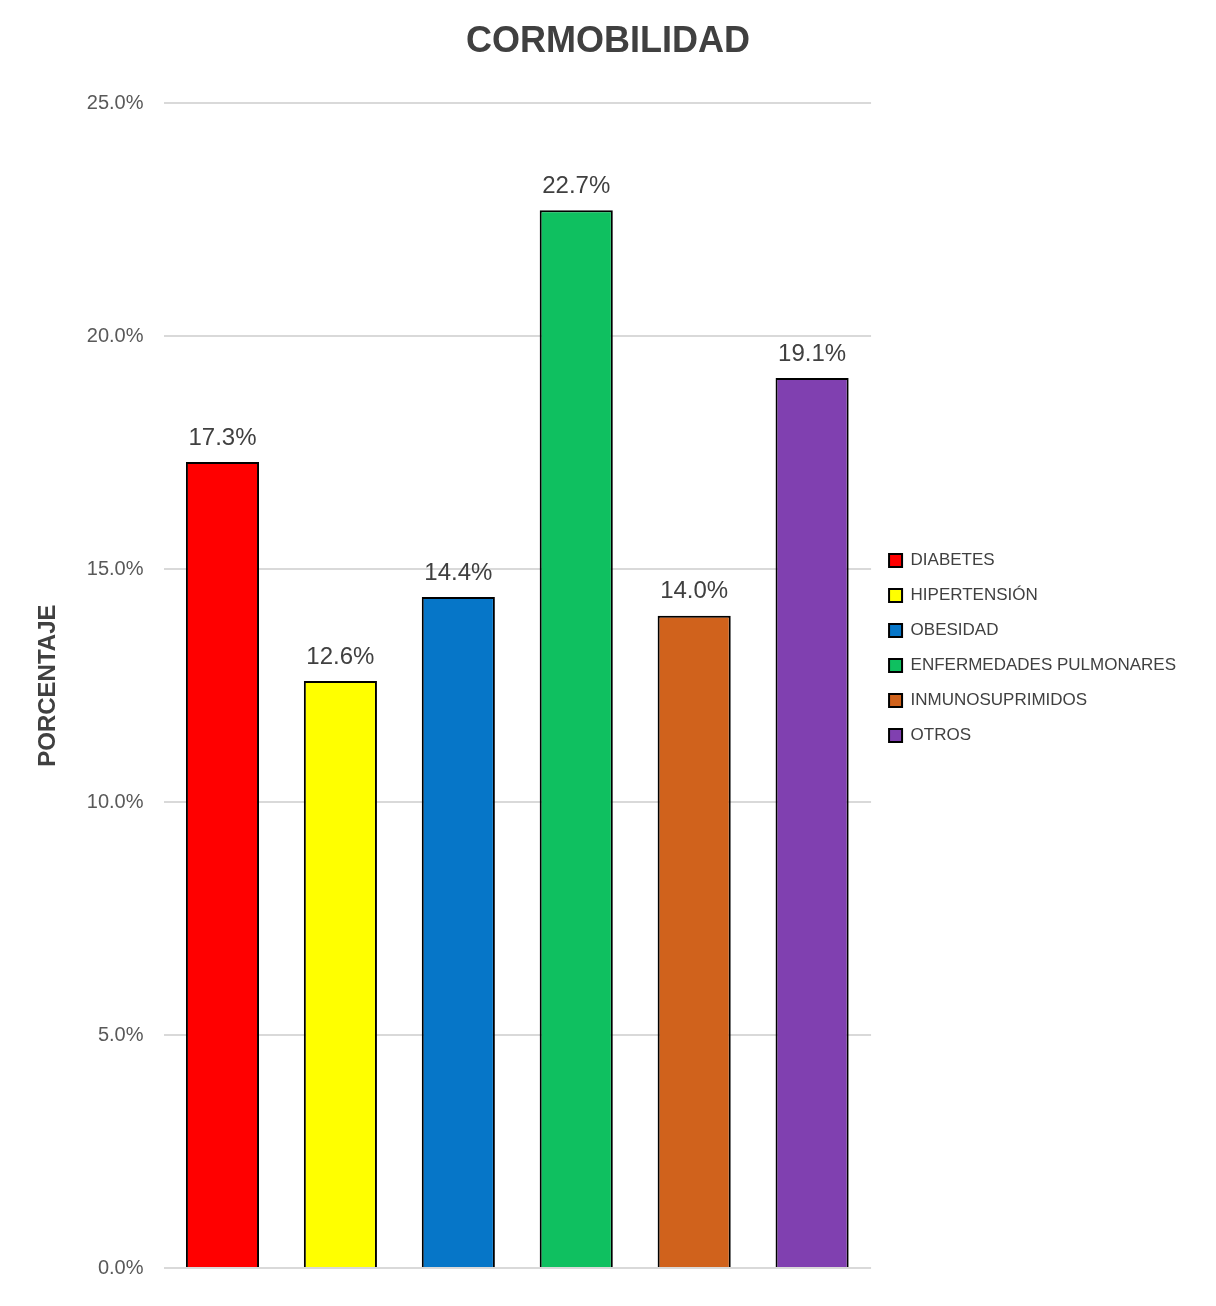 This screenshot has width=1216, height=1306. What do you see at coordinates (120, 1266) in the screenshot?
I see `y-tick-label: 0.0%` at bounding box center [120, 1266].